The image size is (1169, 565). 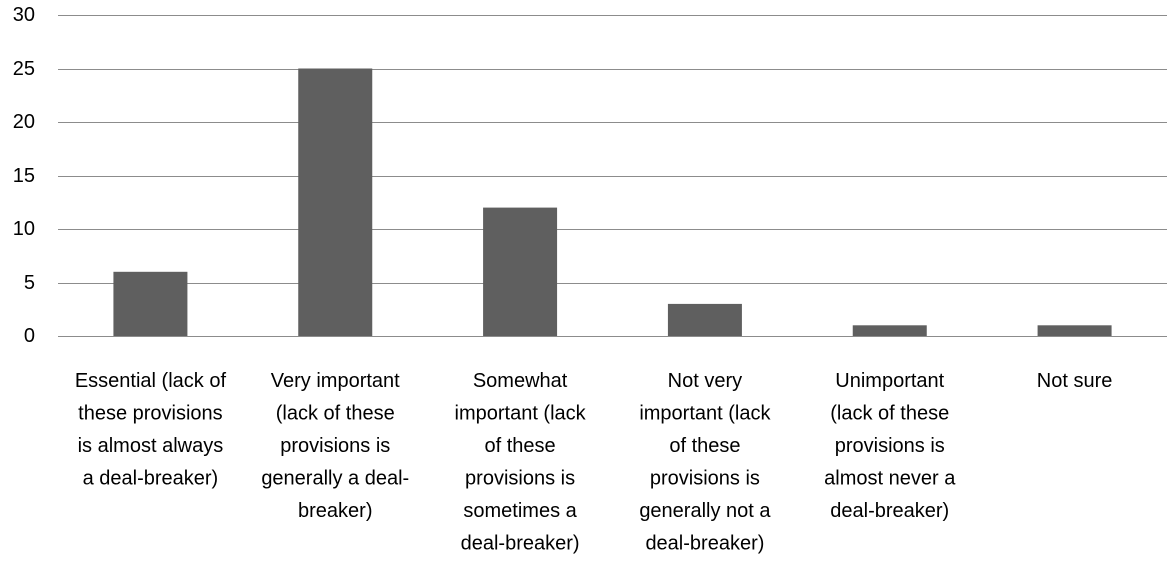 What do you see at coordinates (24, 229) in the screenshot?
I see `y-tick-label: 10` at bounding box center [24, 229].